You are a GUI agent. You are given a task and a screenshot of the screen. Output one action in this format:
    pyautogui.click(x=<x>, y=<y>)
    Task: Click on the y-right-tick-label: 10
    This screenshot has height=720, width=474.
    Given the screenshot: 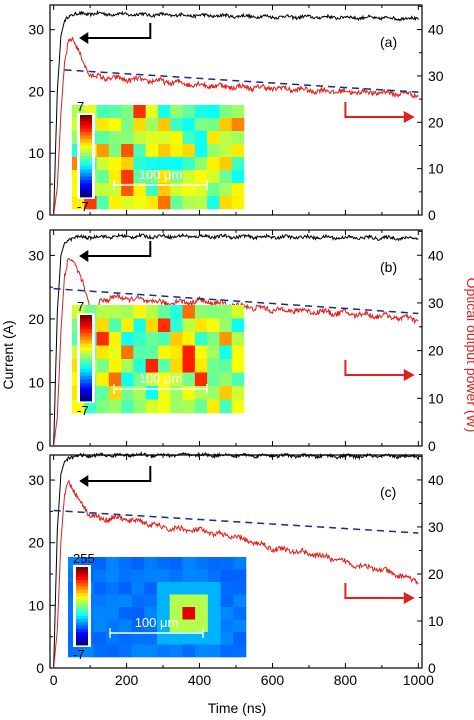 What is the action you would take?
    pyautogui.click(x=436, y=621)
    